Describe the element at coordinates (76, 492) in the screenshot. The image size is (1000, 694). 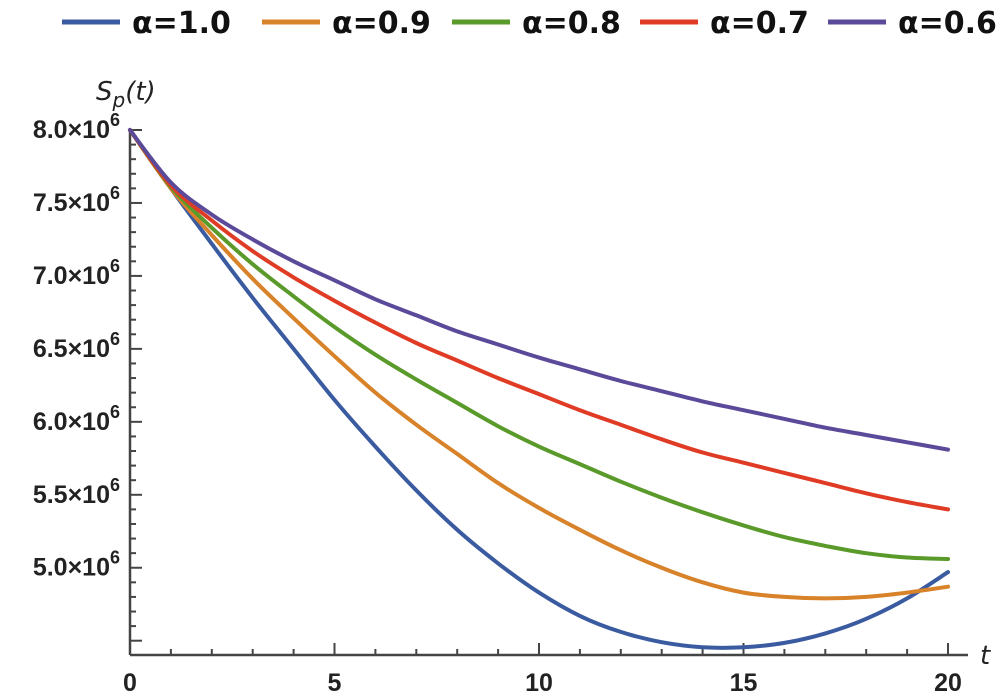
I see `y-tick-label: 5.5×10⁶` at that location.